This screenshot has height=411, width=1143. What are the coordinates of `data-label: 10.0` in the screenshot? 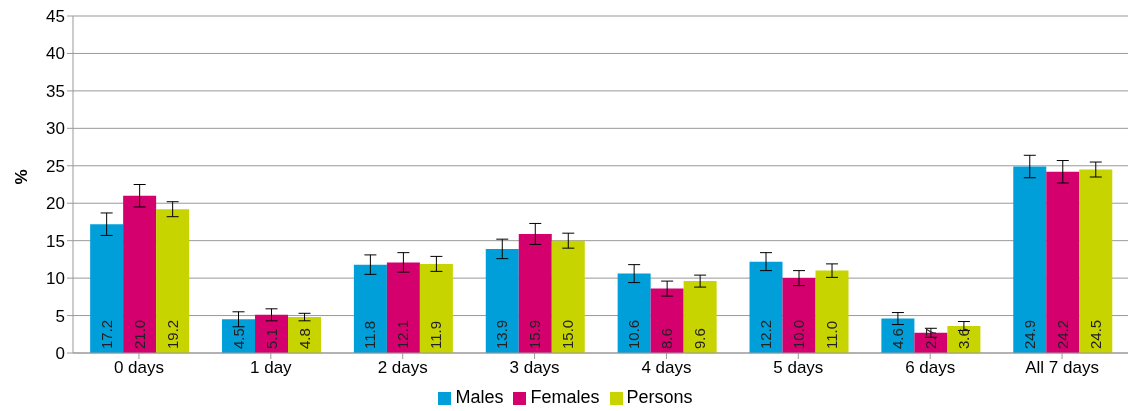 It's located at (799, 334).